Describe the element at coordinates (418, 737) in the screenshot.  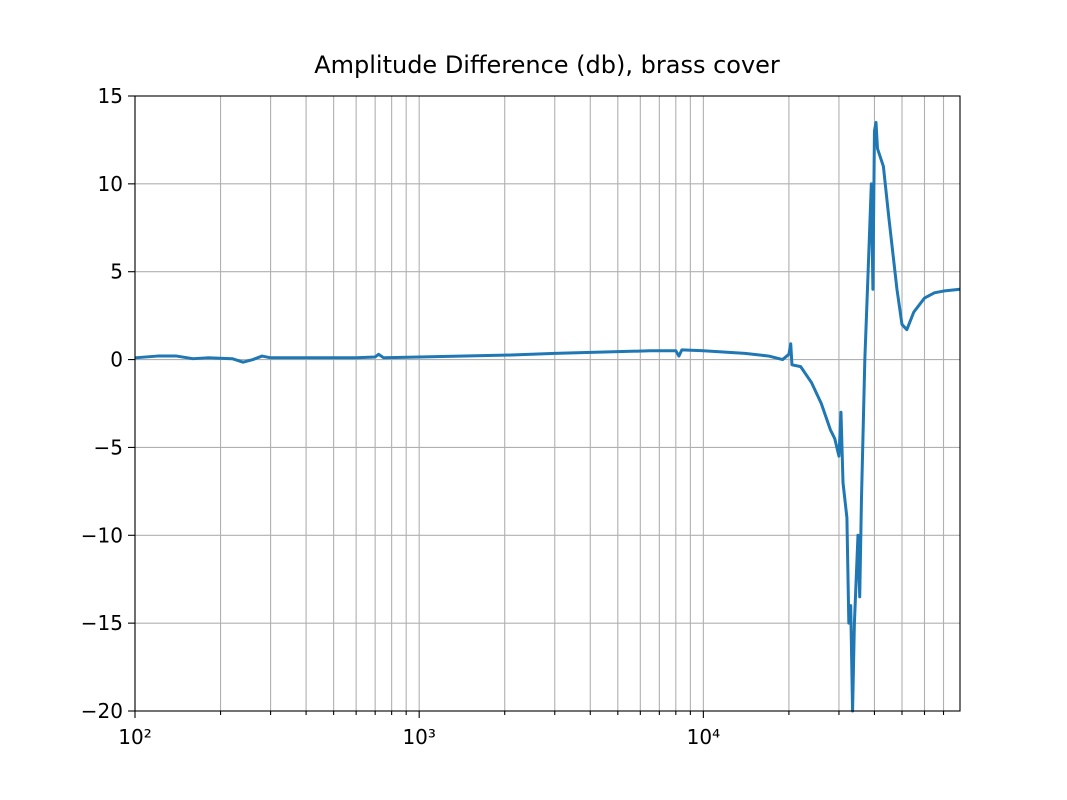
I see `x-tick-label: 10³` at that location.